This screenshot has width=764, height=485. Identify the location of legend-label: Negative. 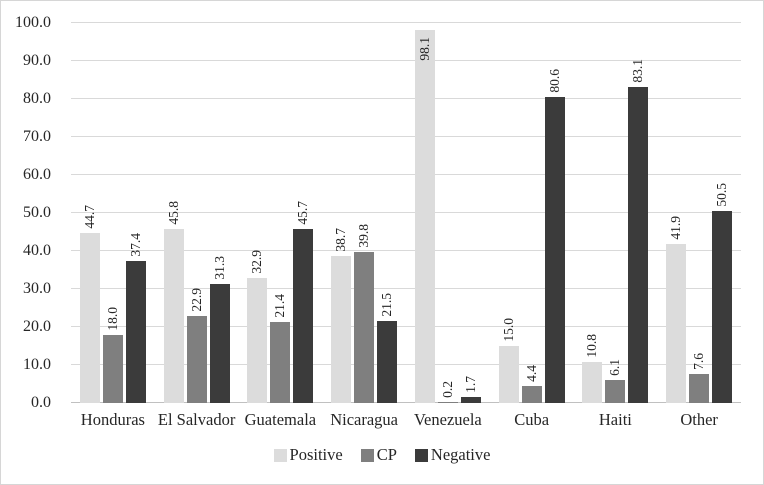
(460, 454).